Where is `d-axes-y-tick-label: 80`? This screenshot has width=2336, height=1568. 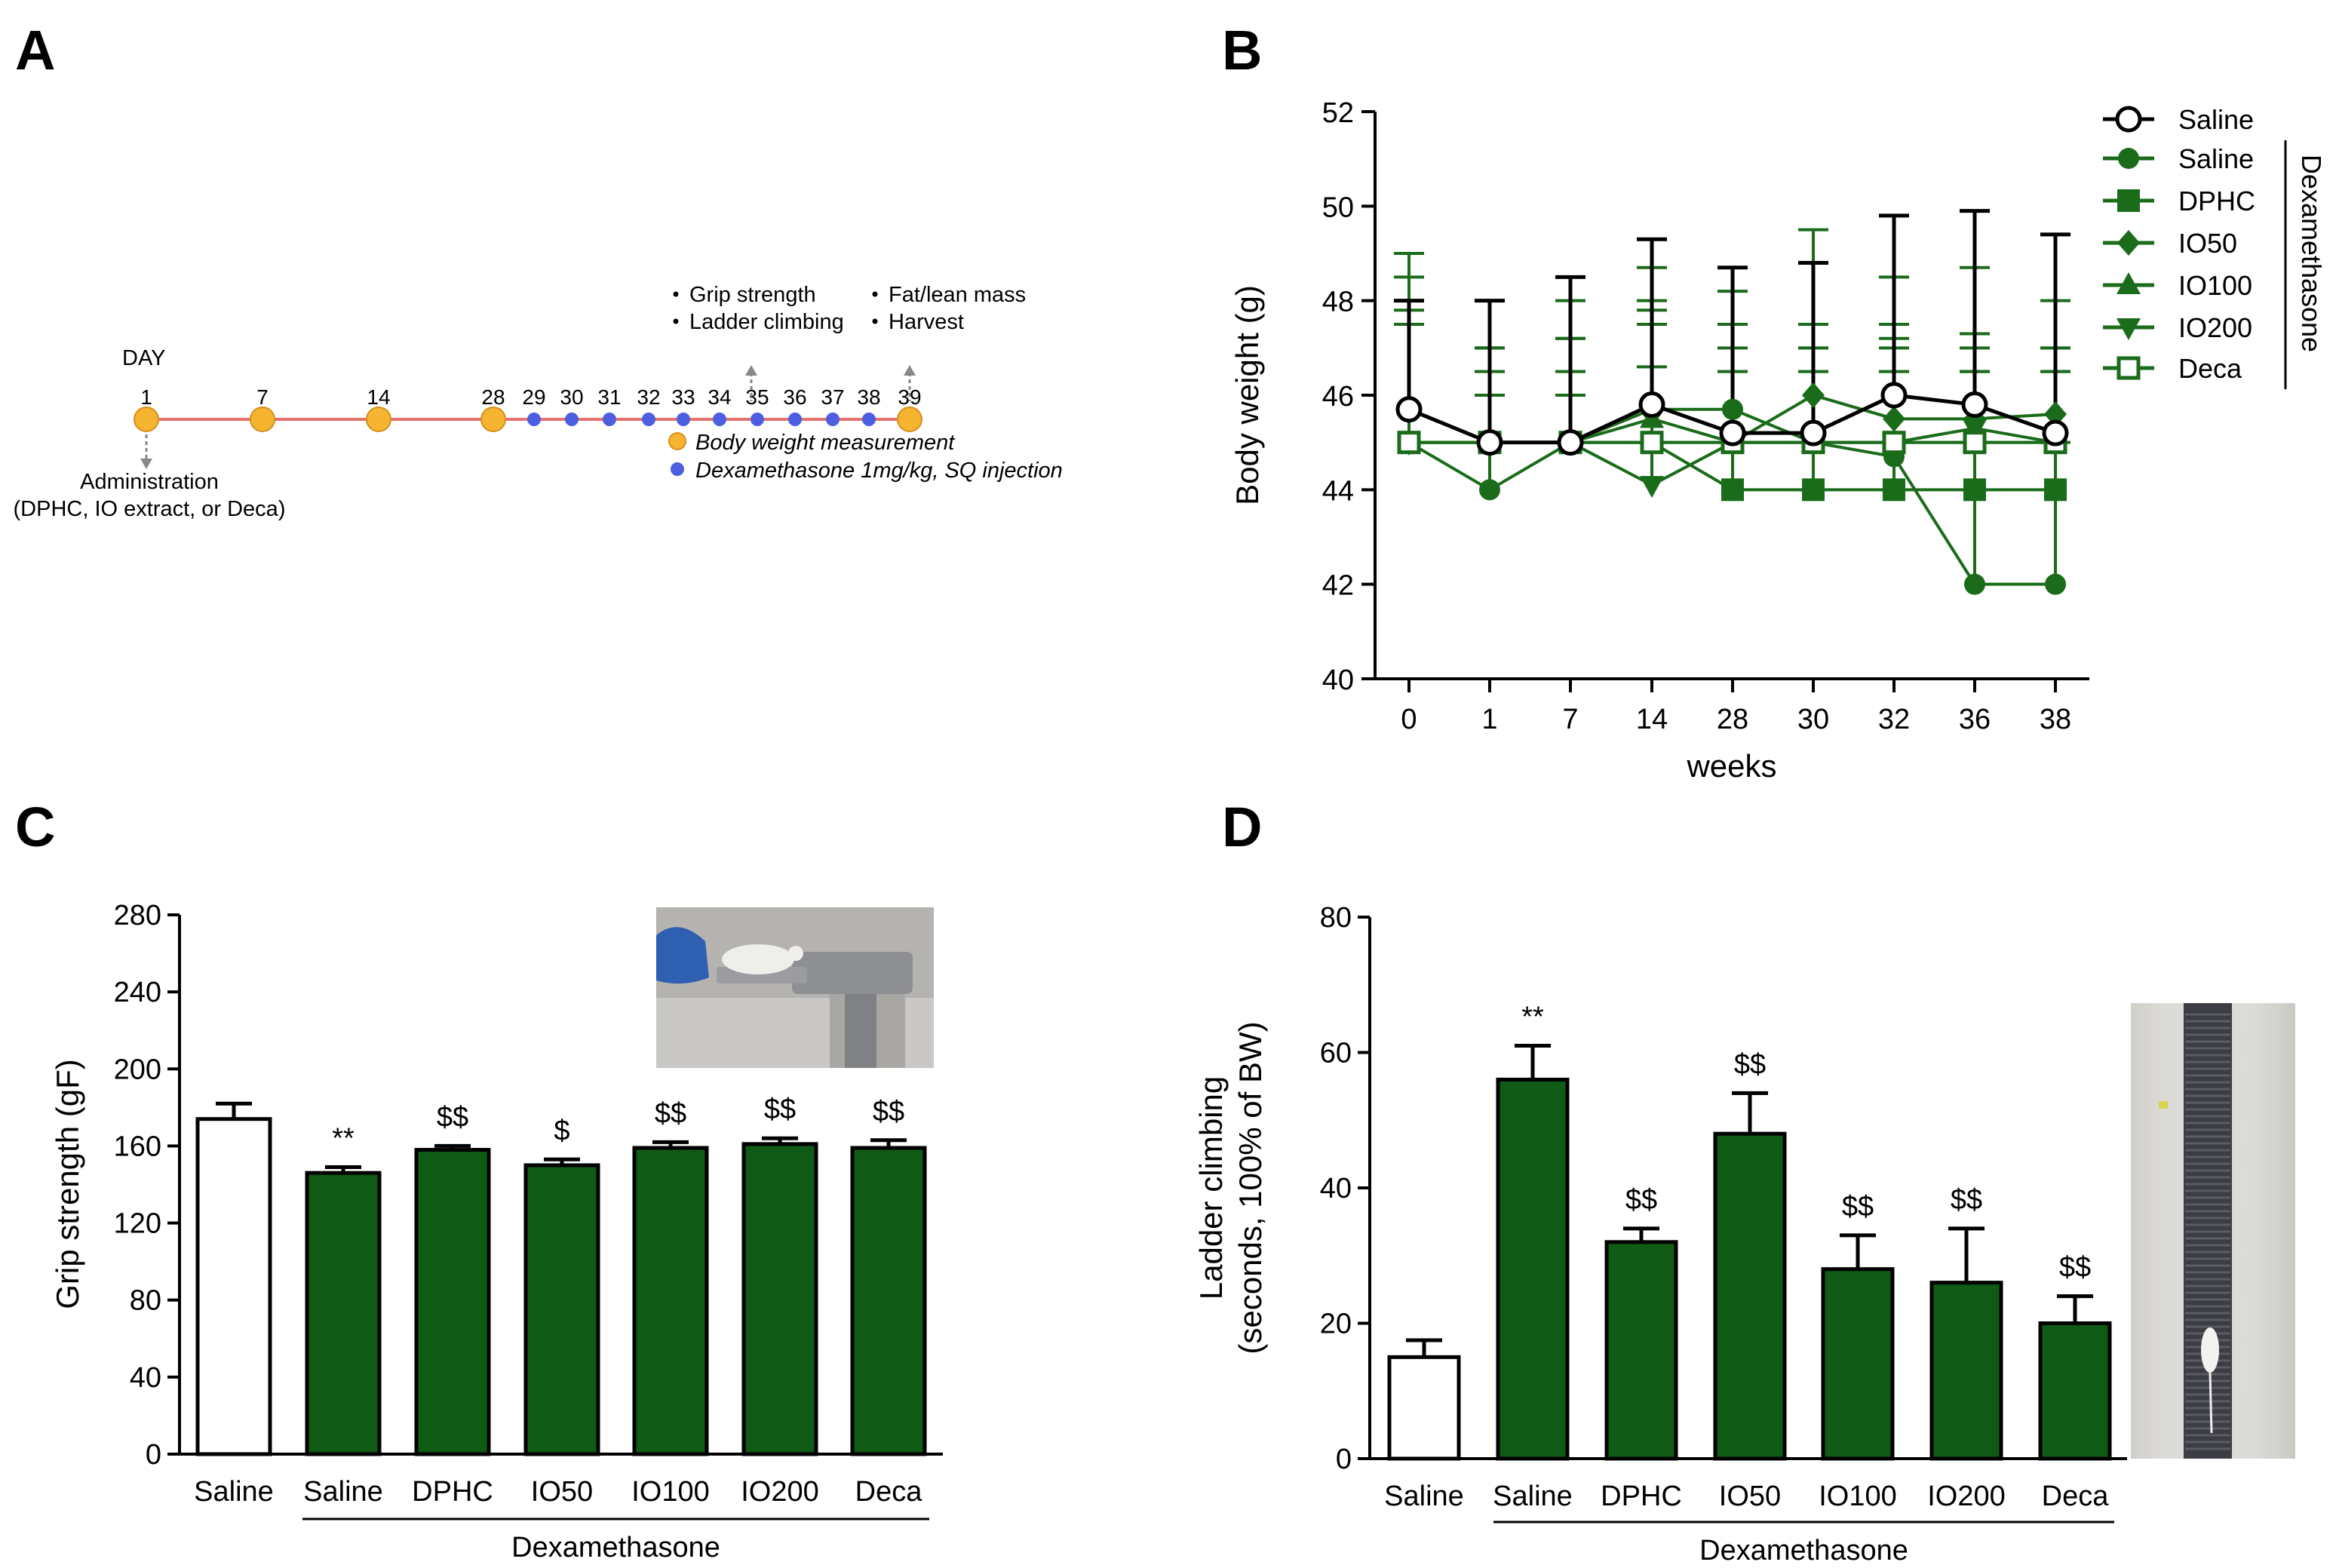 d-axes-y-tick-label: 80 is located at coordinates (1336, 918).